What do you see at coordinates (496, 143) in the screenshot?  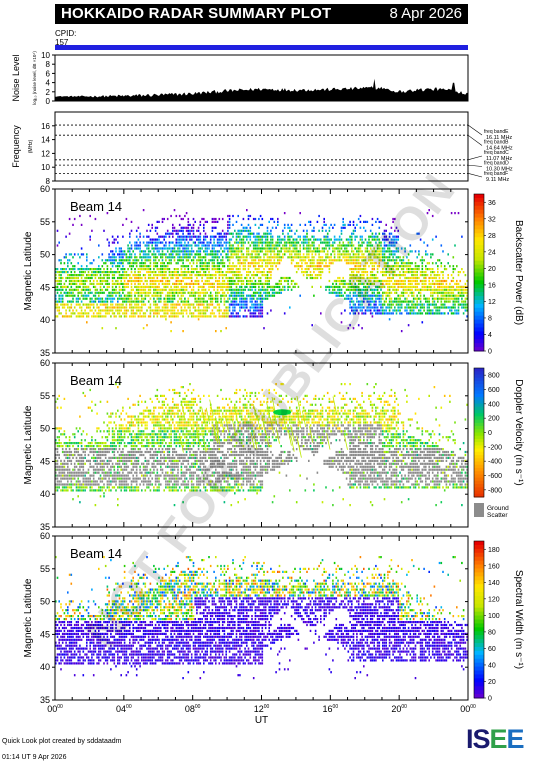 I see `frequency-band-label: freq bandB` at bounding box center [496, 143].